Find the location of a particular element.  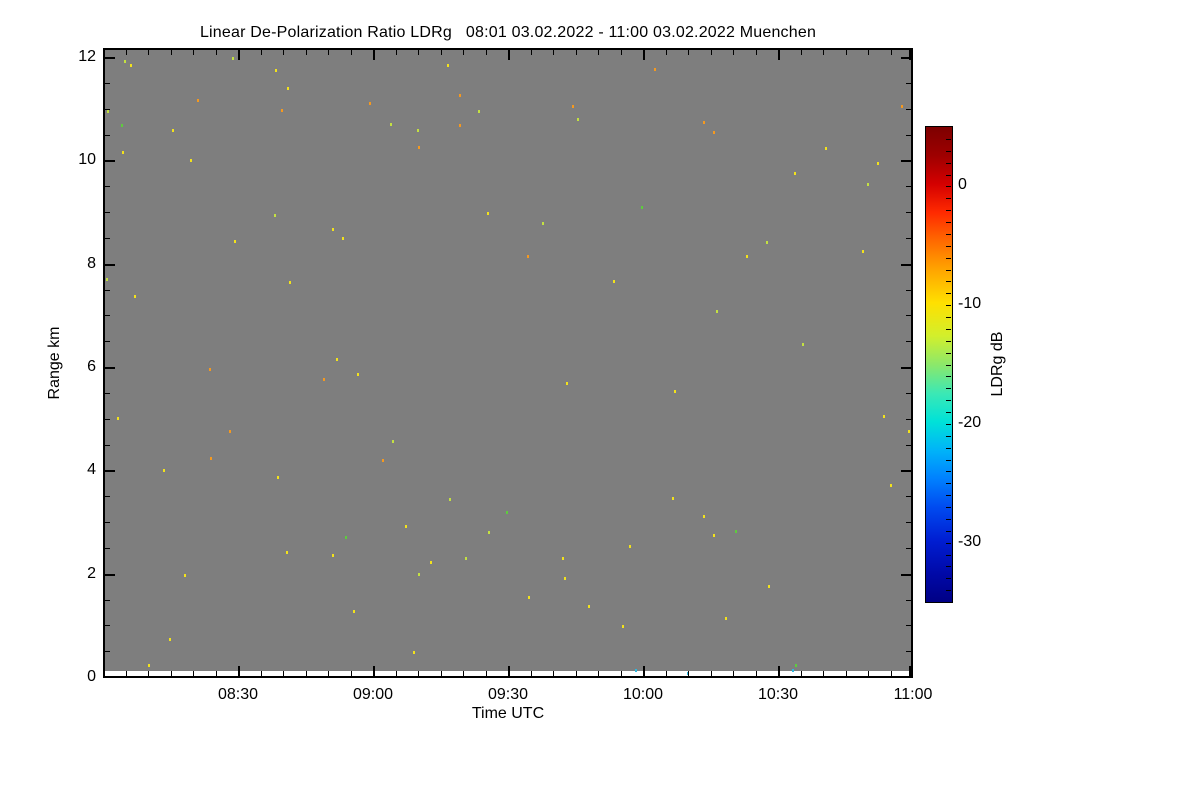

y-tick-label: 10 is located at coordinates (87, 160).